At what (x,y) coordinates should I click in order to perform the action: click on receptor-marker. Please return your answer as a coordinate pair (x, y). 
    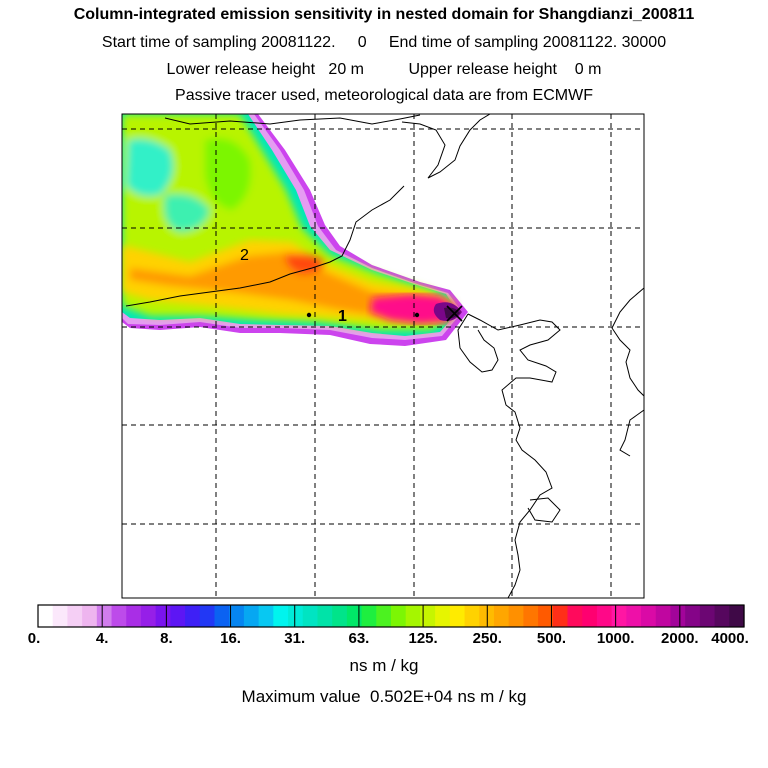
    Looking at the image, I should click on (454, 313).